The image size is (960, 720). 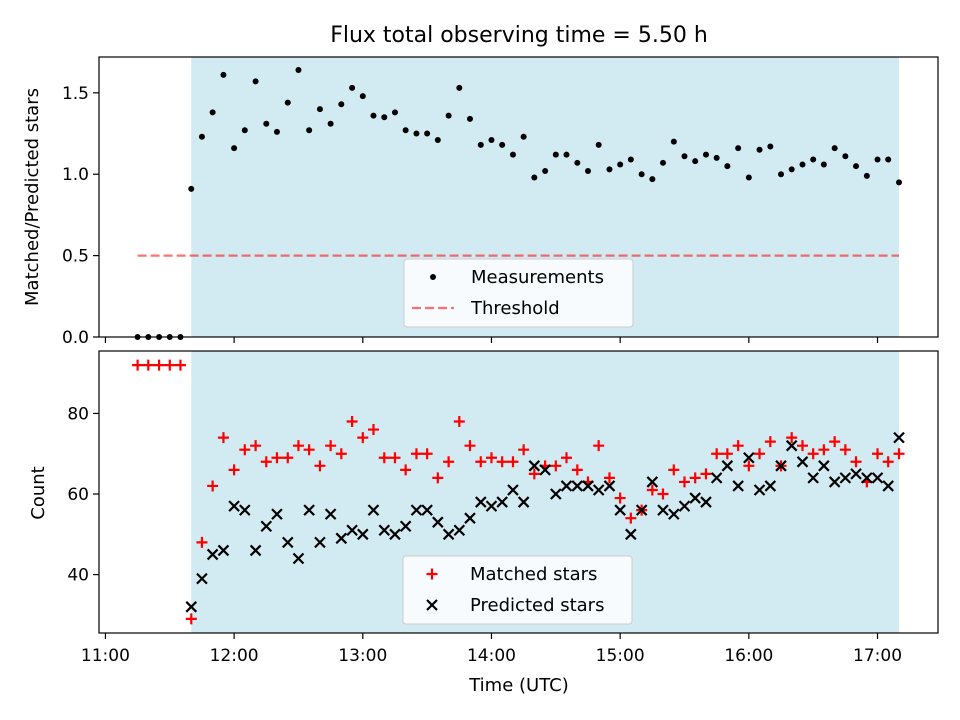 What do you see at coordinates (38, 492) in the screenshot?
I see `y-axis-label-count: Count` at bounding box center [38, 492].